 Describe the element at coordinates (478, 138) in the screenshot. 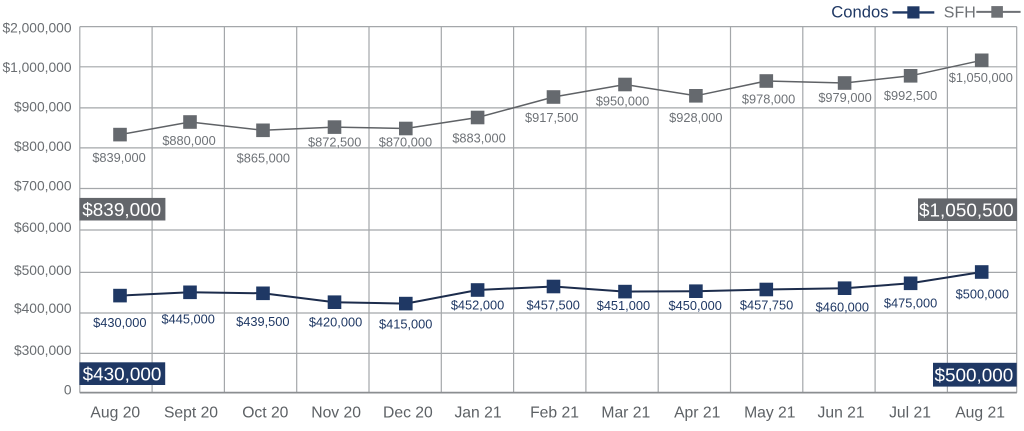

I see `svg-text: $883,000` at that location.